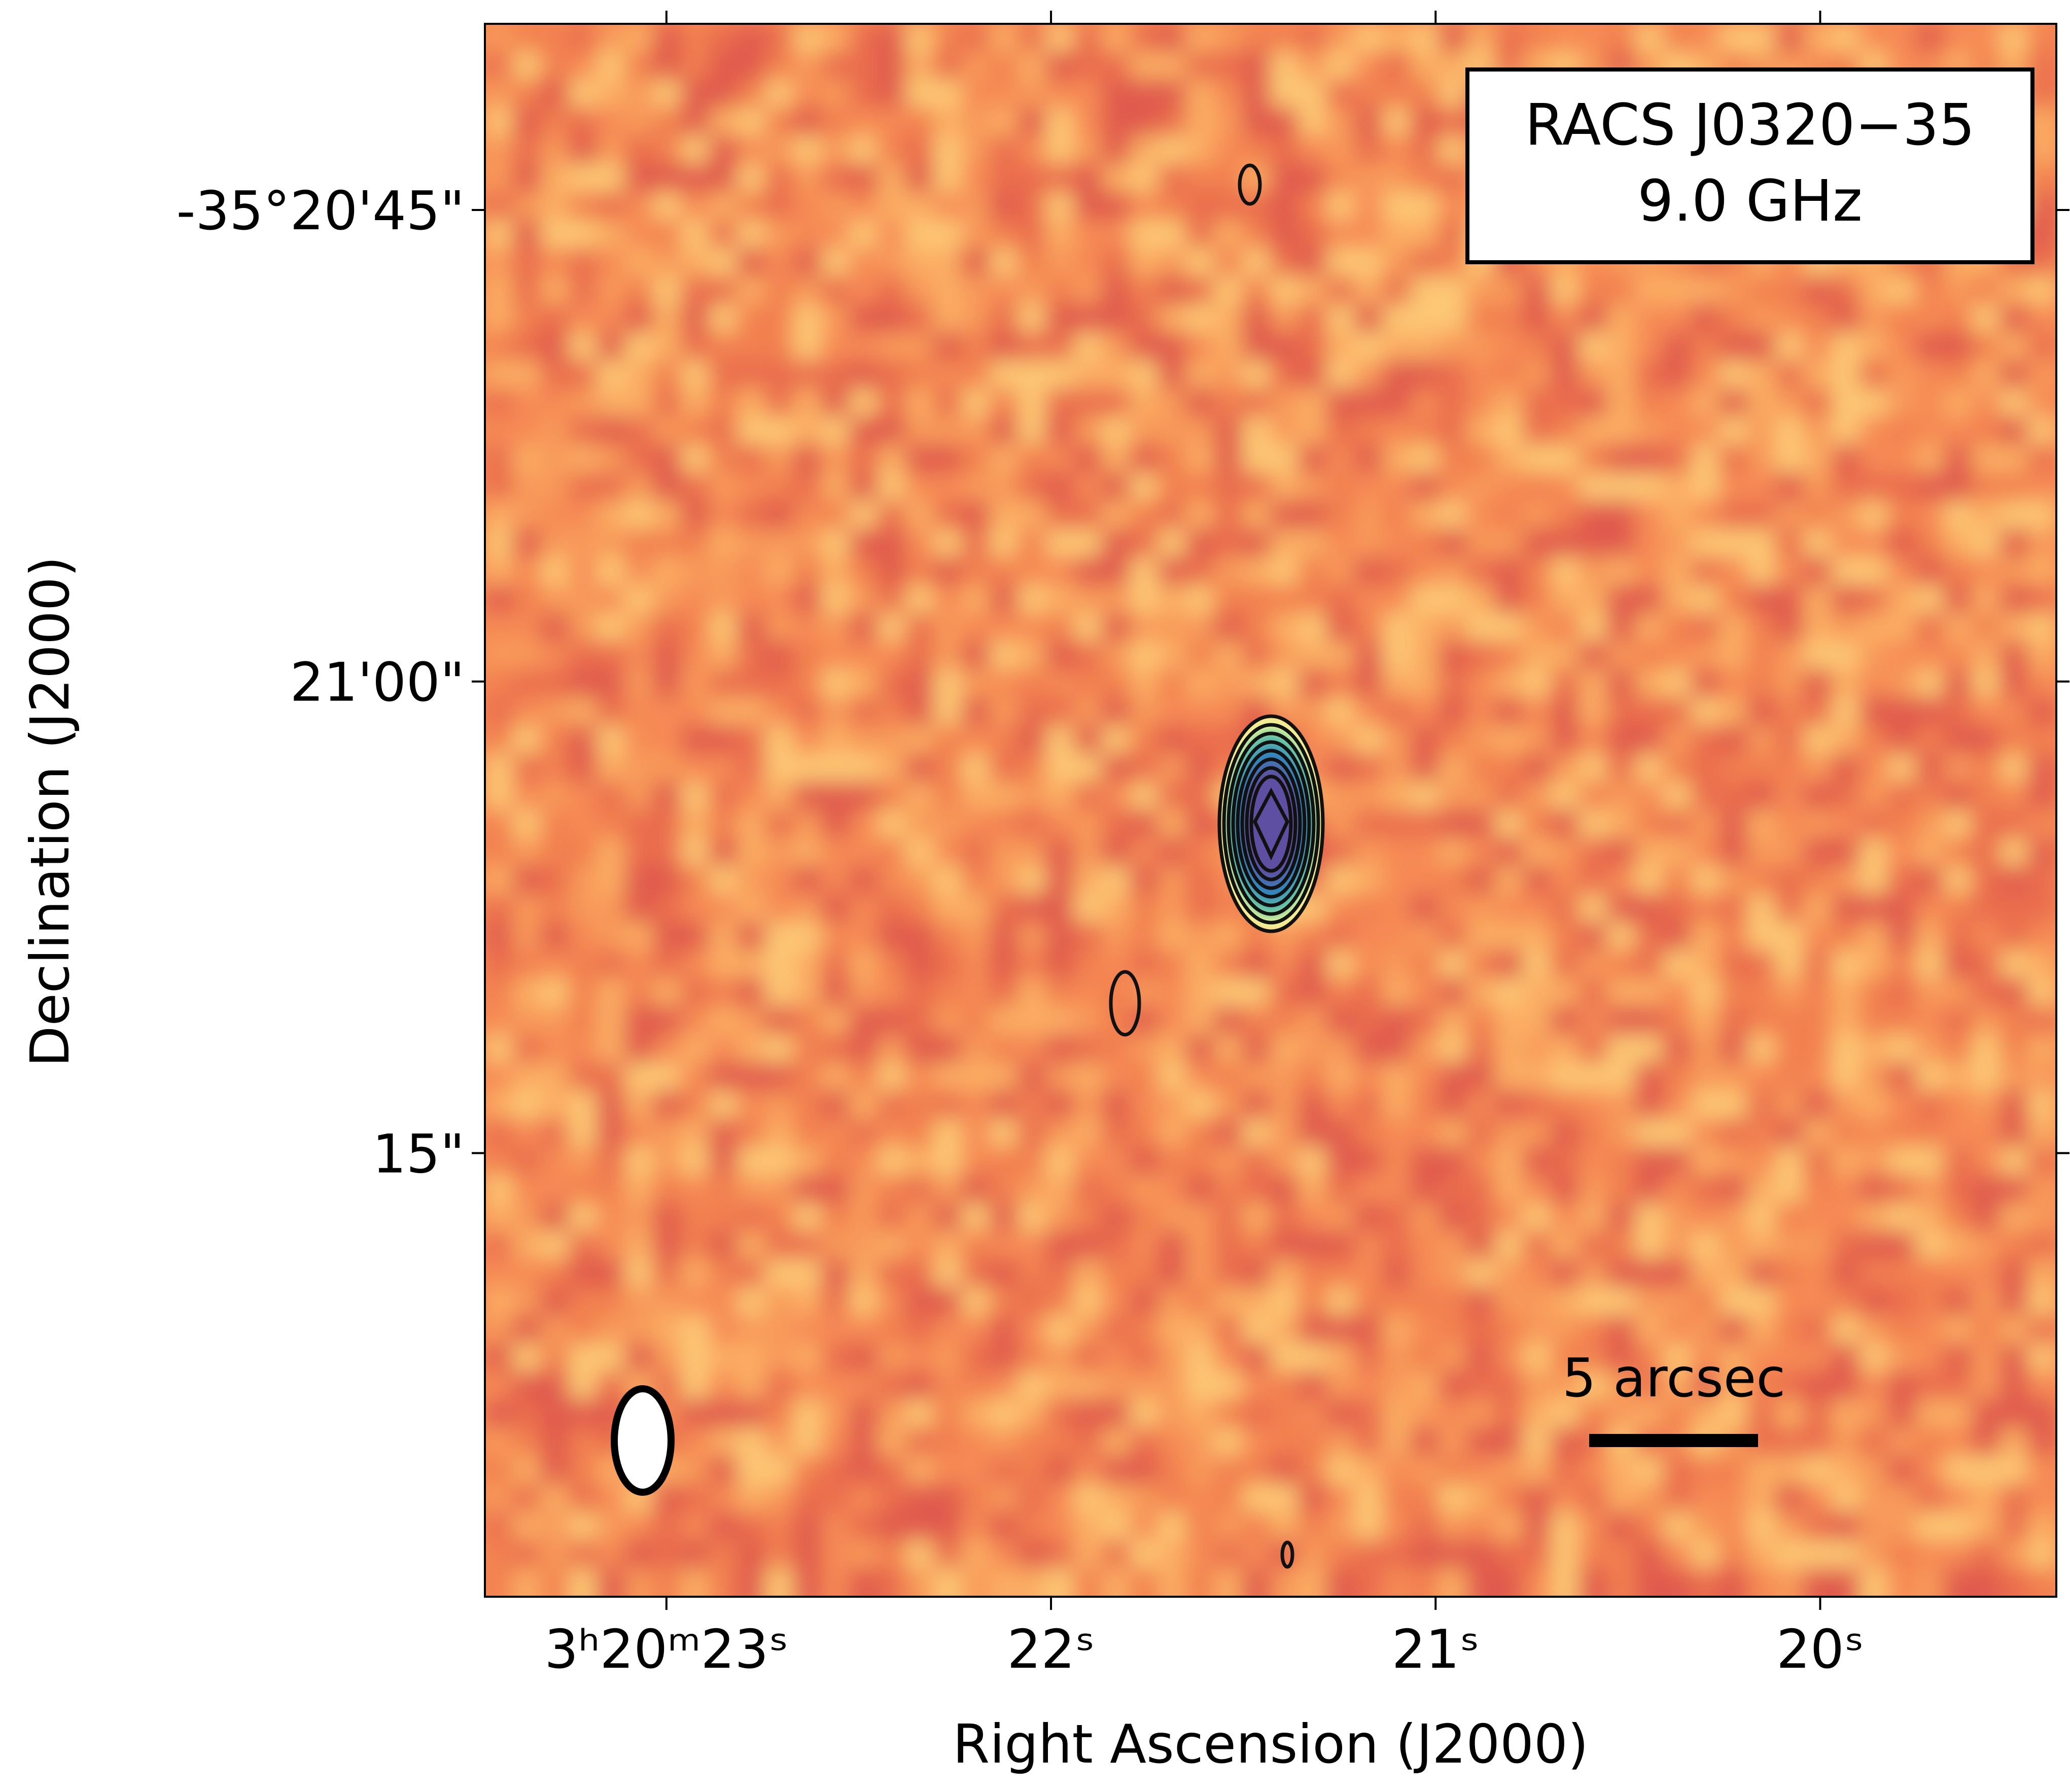 The image size is (2070, 1792). Describe the element at coordinates (1673, 1378) in the screenshot. I see `scale-bar-label: 5 arcsec` at that location.